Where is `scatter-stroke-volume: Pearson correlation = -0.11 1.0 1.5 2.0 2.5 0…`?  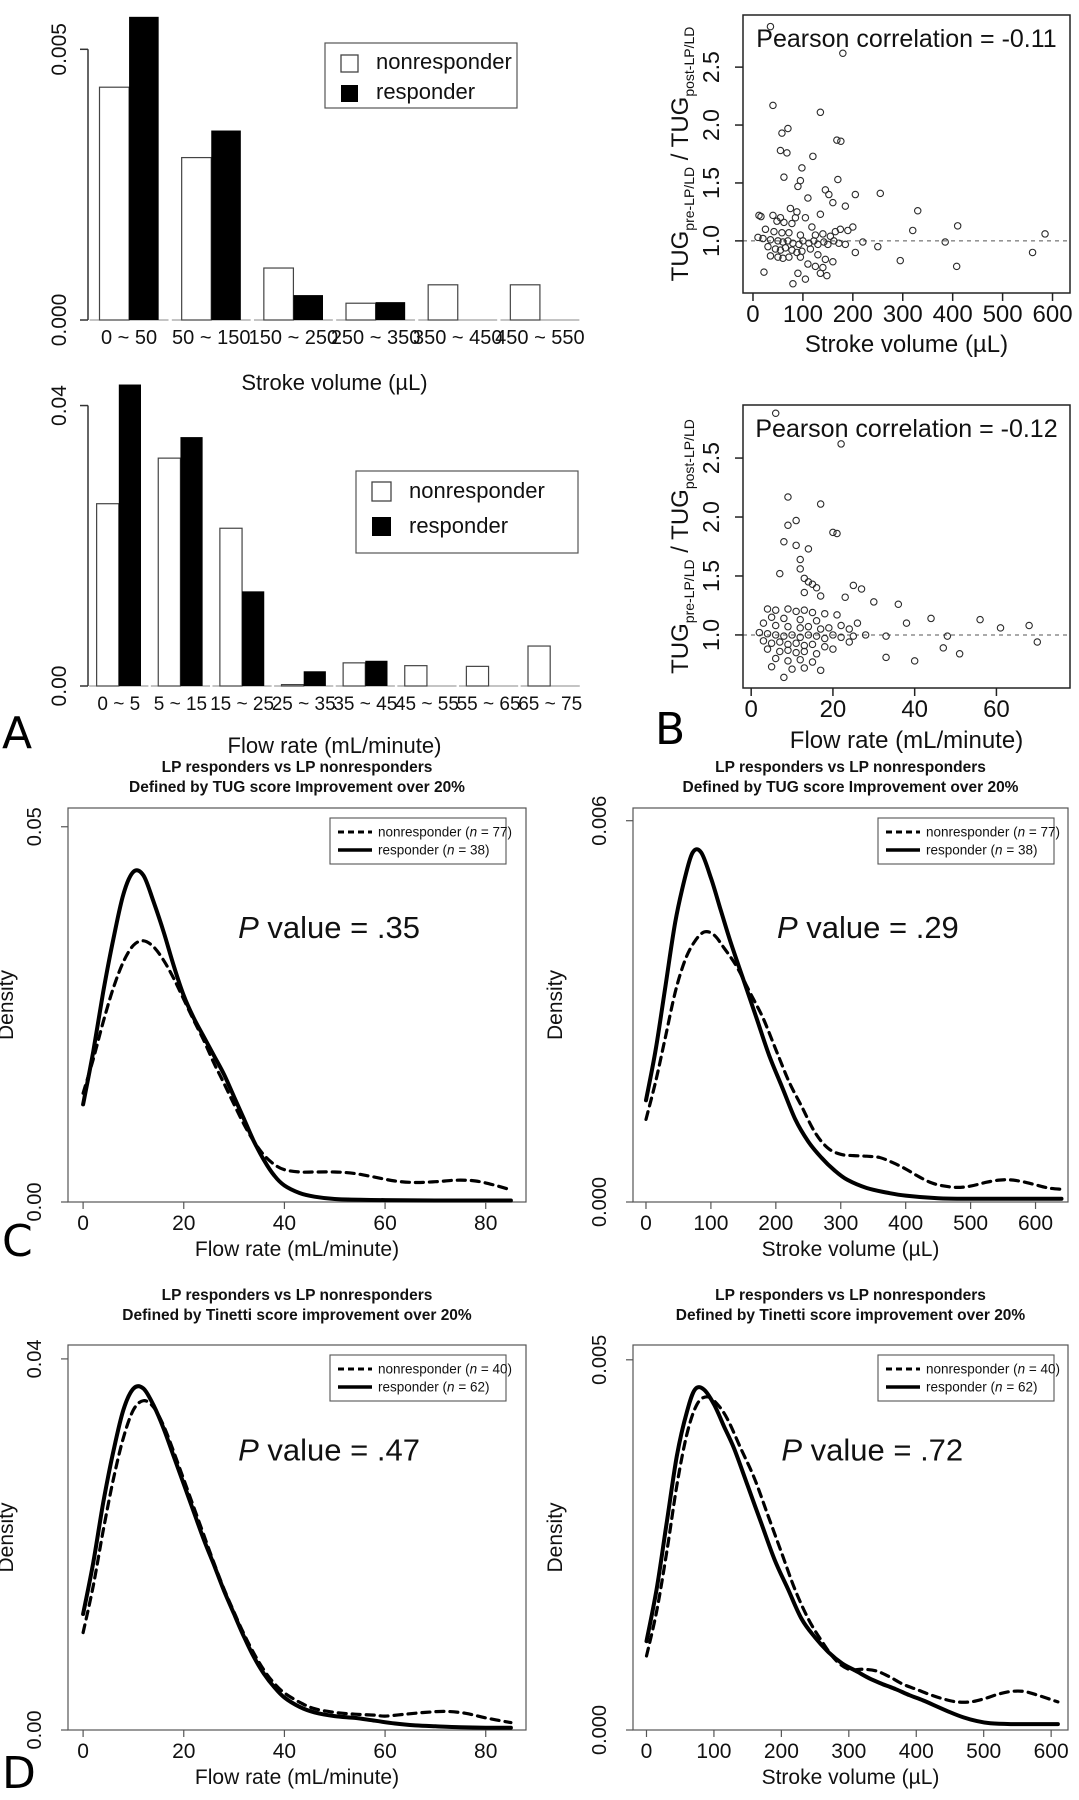
scatter-stroke-volume: Pearson correlation = -0.11 1.0 1.5 2.0 2.5 0… is located at coordinates (870, 186).